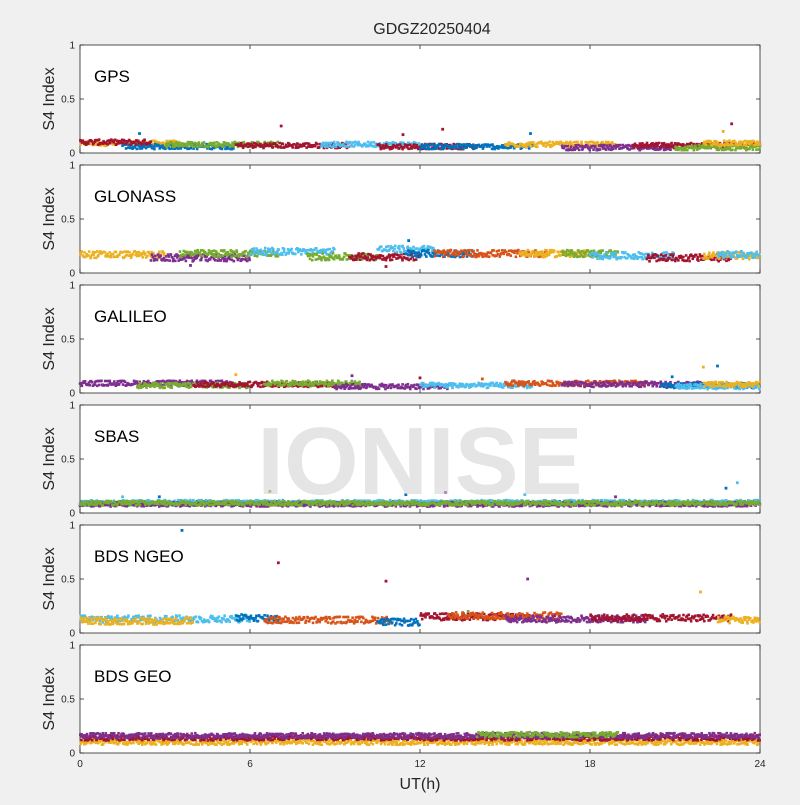  I want to click on y-tick-label: 0.5, so click(68, 220).